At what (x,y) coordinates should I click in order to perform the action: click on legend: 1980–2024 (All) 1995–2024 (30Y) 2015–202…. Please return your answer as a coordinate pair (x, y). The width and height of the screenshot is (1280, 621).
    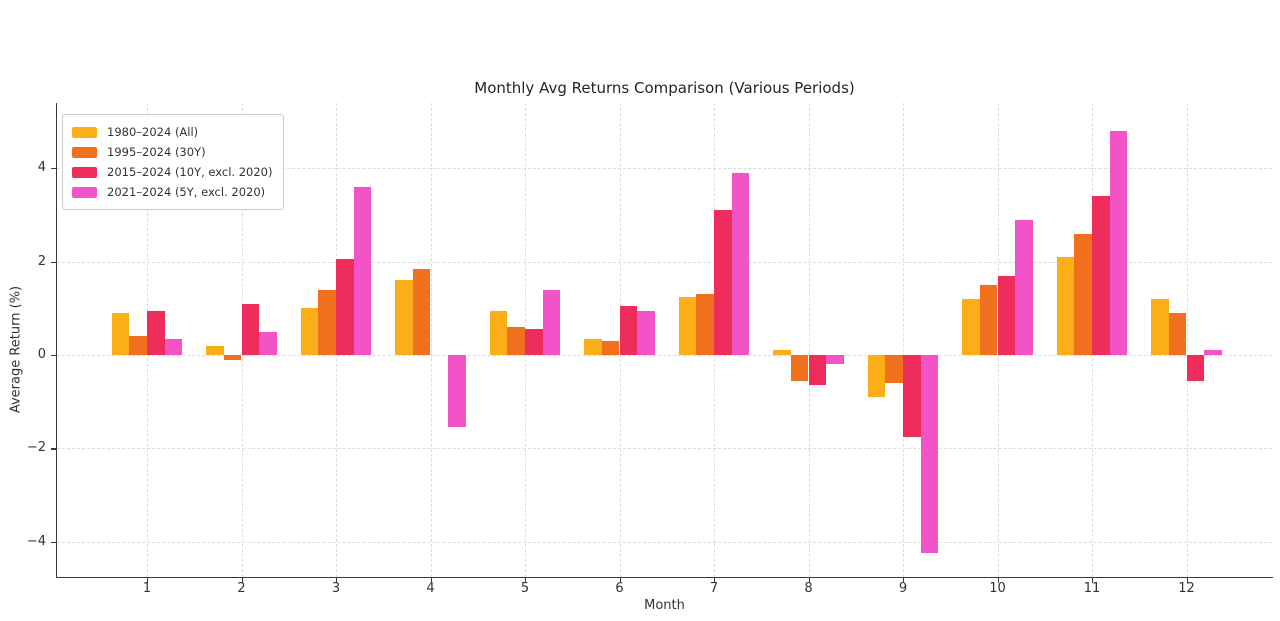
    Looking at the image, I should click on (173, 162).